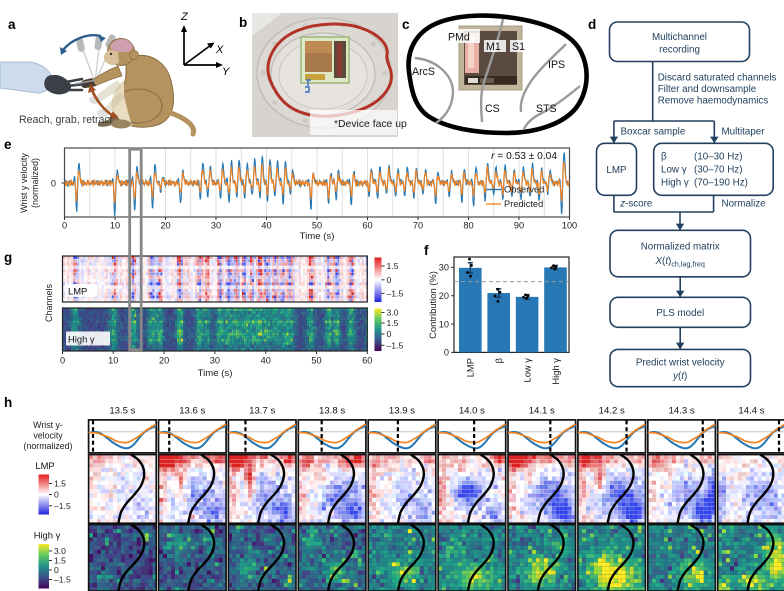  What do you see at coordinates (713, 101) in the screenshot?
I see `svg-text: Remove haemodynamics` at bounding box center [713, 101].